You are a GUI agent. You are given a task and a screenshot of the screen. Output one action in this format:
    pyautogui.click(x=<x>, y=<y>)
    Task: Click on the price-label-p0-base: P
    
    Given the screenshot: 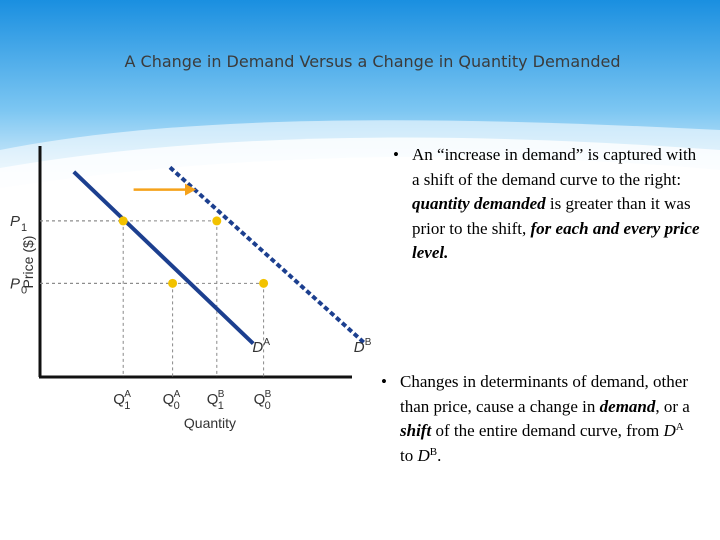 What is the action you would take?
    pyautogui.click(x=15, y=283)
    